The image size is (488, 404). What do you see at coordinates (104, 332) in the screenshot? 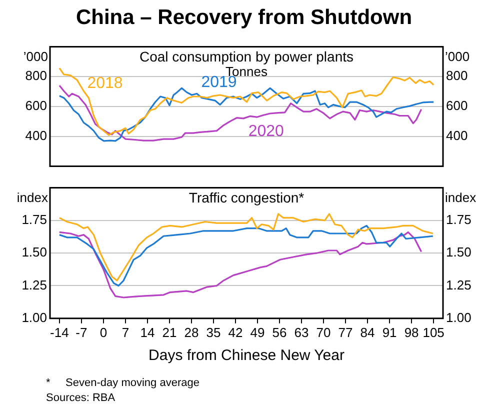
I see `x-tick-label: 0` at bounding box center [104, 332].